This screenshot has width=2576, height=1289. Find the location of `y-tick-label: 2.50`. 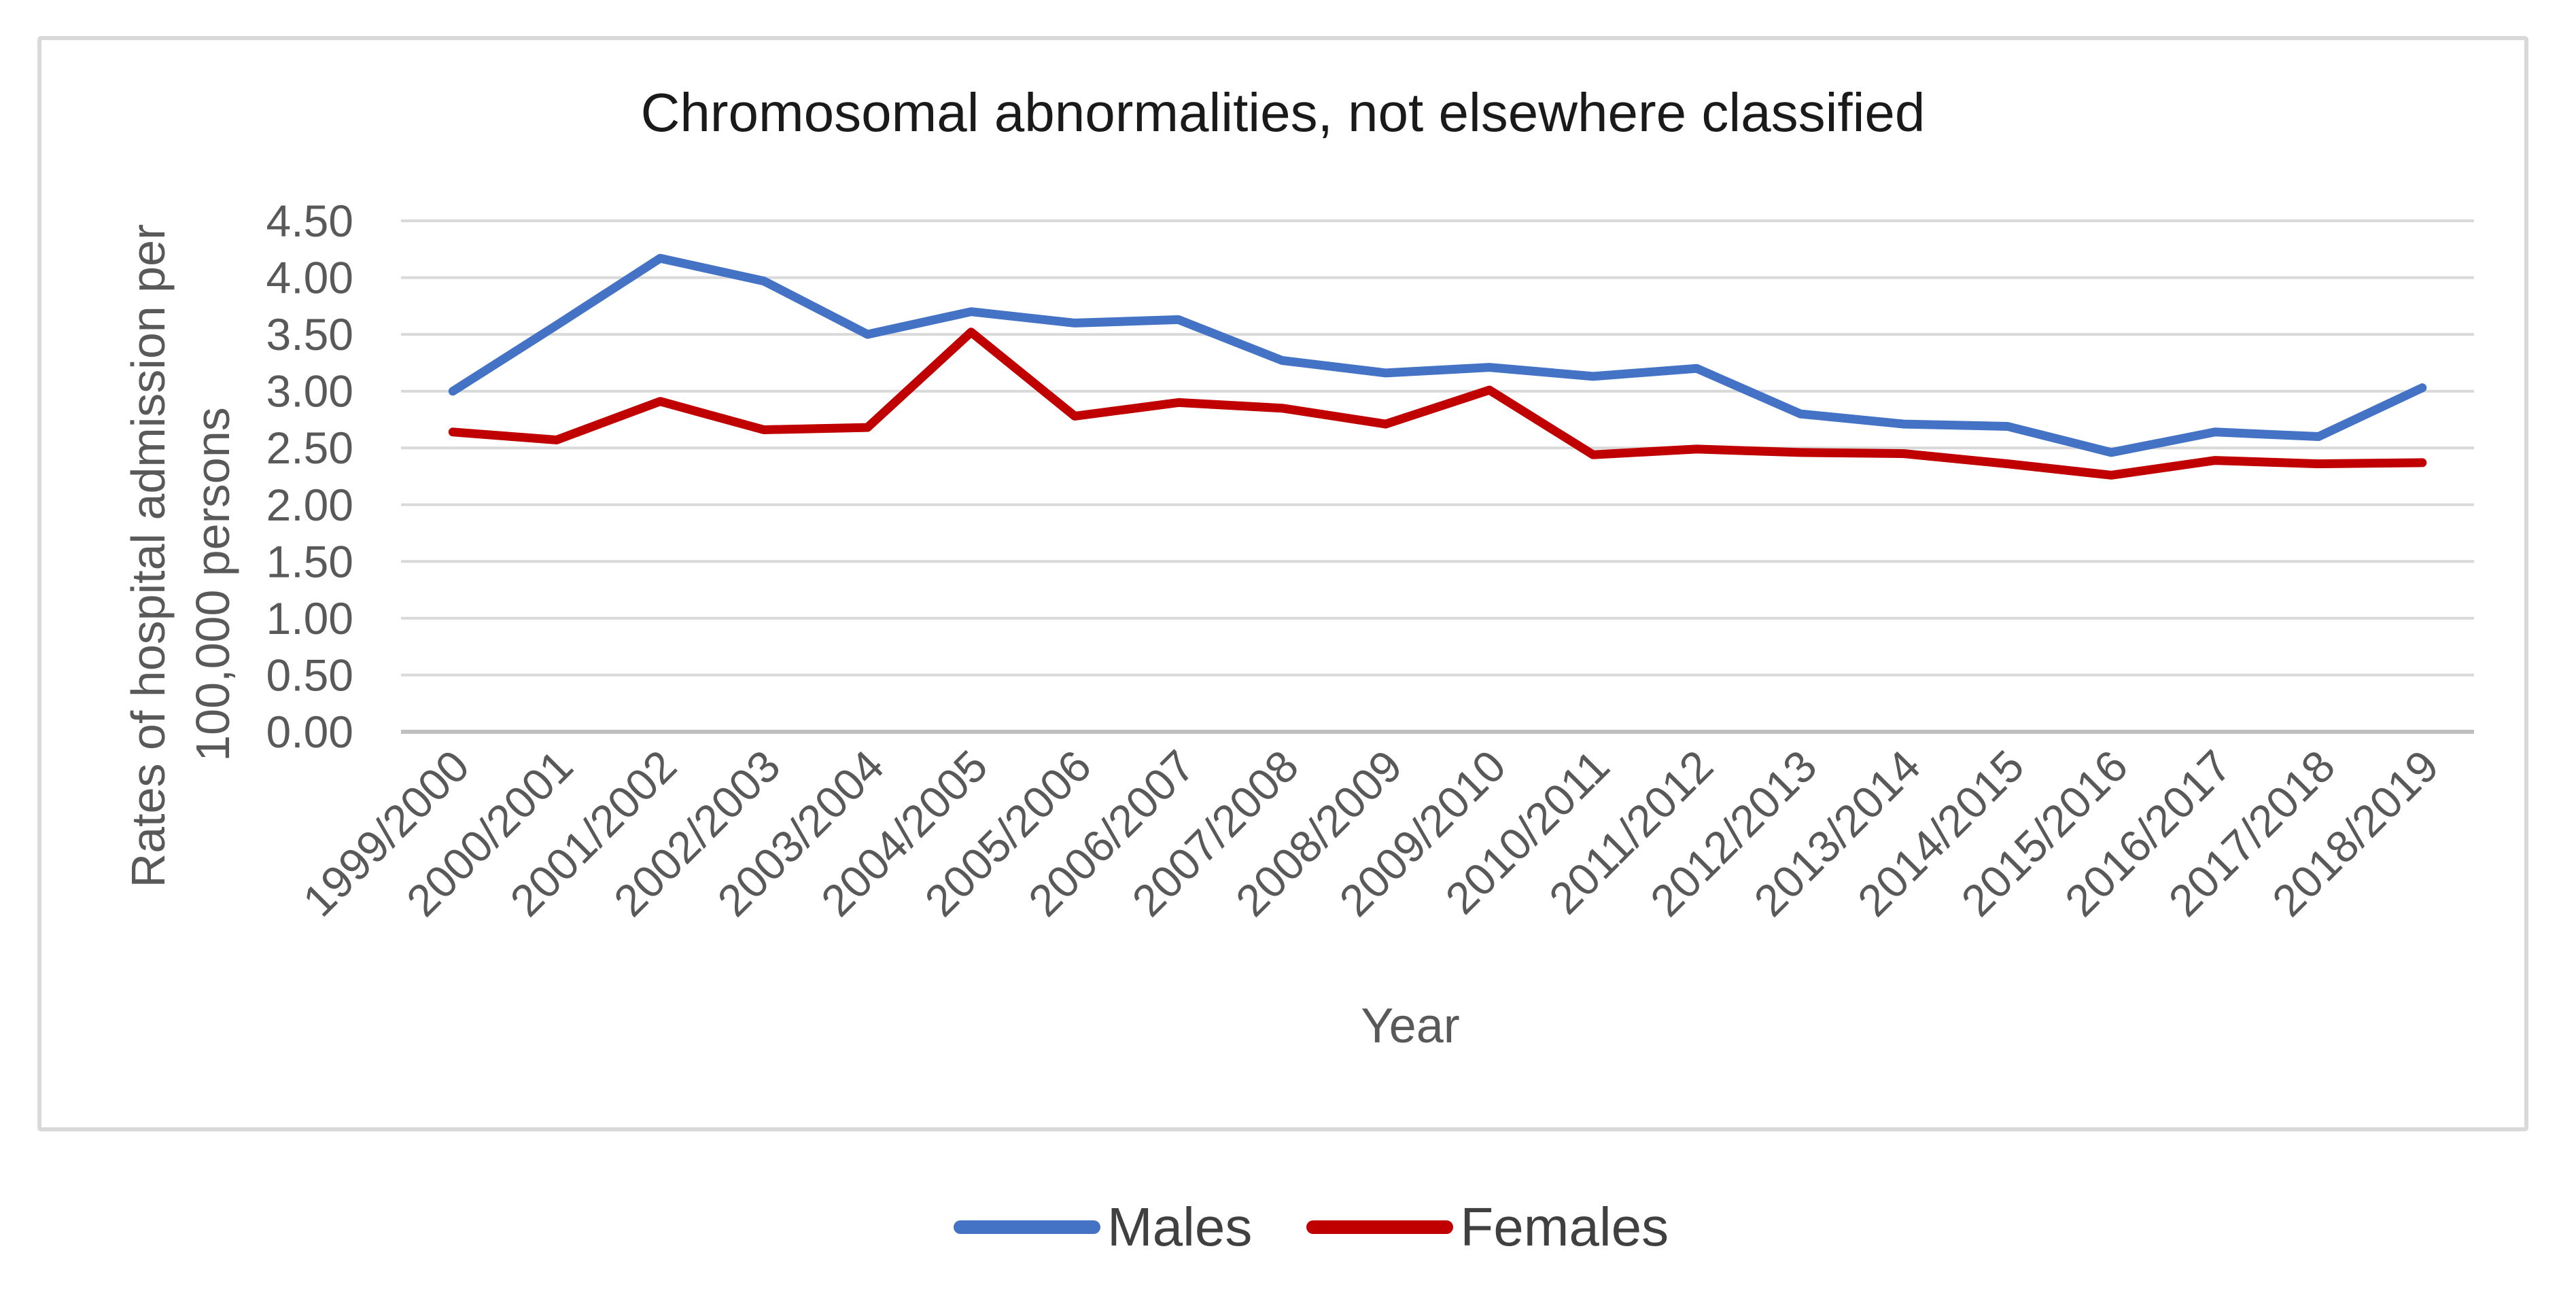

y-tick-label: 2.50 is located at coordinates (309, 448).